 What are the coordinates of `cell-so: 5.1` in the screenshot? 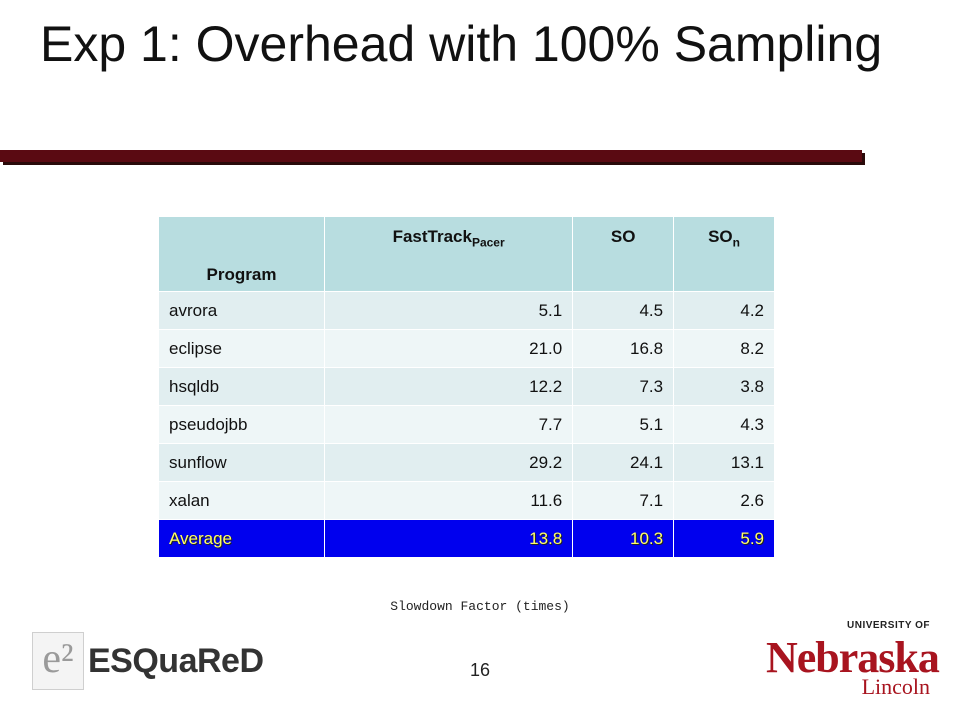 It's located at (623, 424).